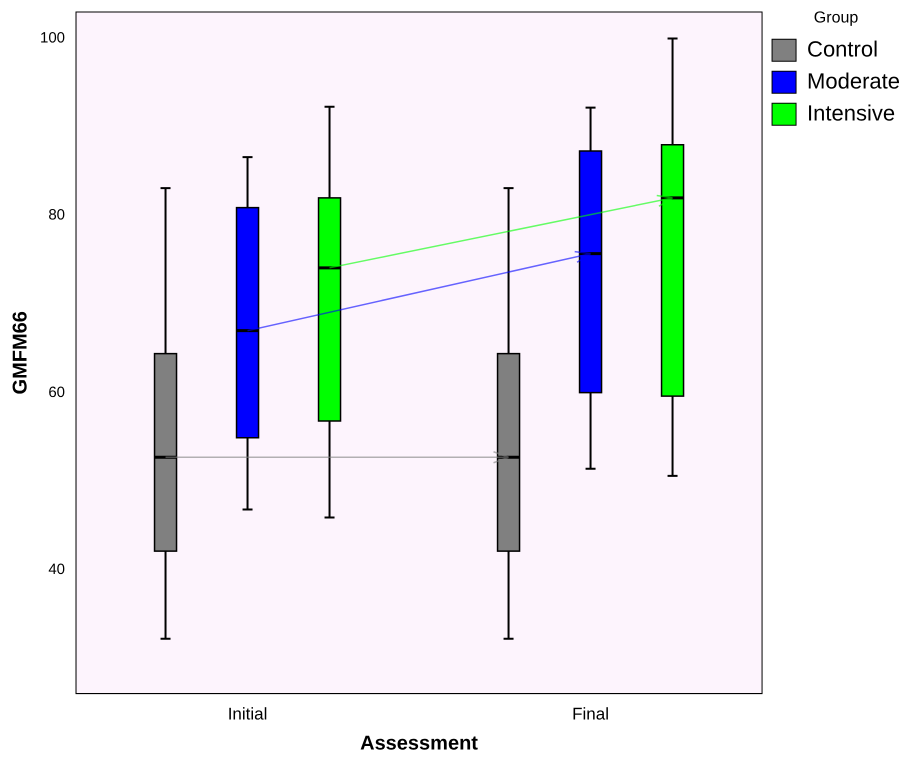  What do you see at coordinates (21, 352) in the screenshot?
I see `y-axis-title: GMFM66` at bounding box center [21, 352].